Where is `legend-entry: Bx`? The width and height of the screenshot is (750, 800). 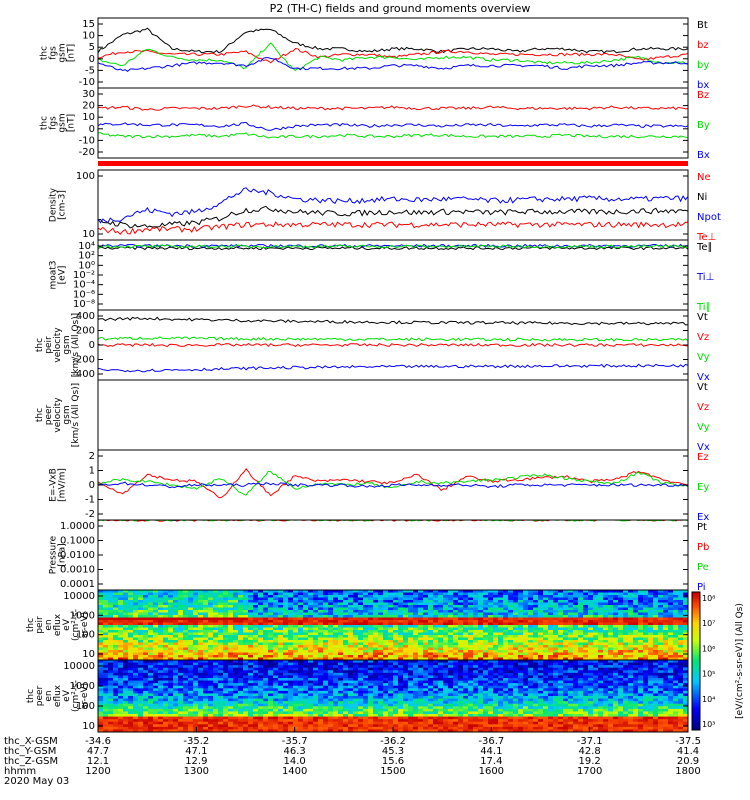 legend-entry: Bx is located at coordinates (703, 155).